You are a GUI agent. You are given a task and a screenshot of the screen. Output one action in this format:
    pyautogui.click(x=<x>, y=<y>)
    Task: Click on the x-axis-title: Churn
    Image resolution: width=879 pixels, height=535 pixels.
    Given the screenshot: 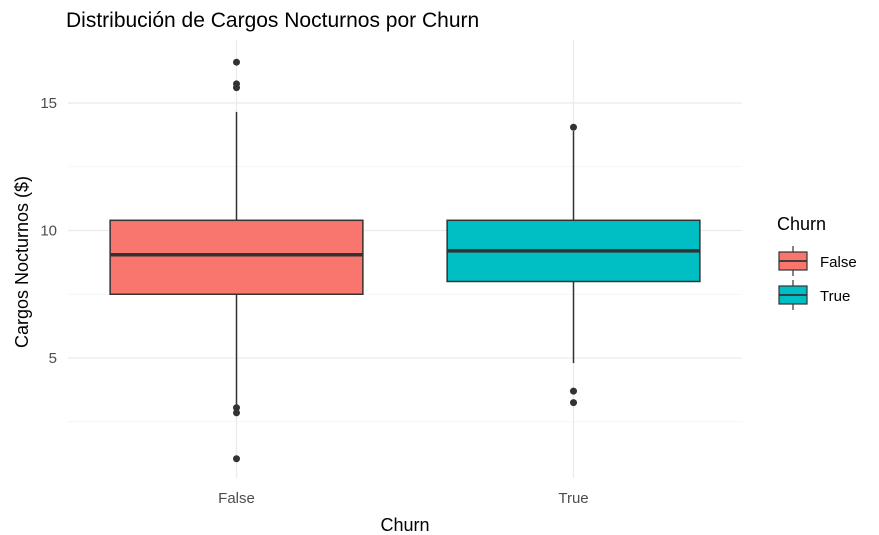 What is the action you would take?
    pyautogui.click(x=404, y=525)
    